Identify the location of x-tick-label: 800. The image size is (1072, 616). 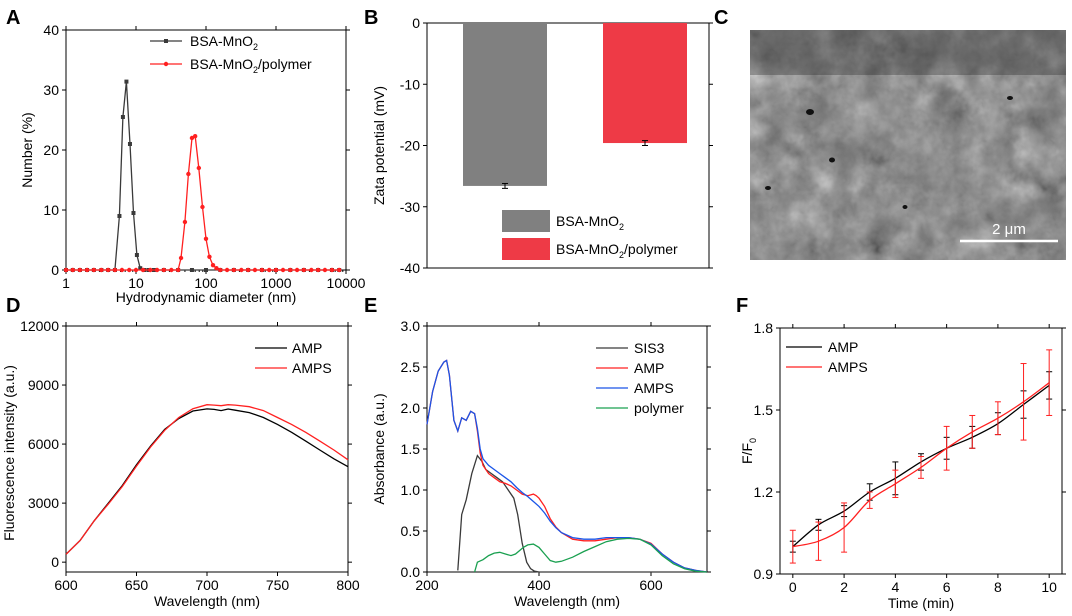
(348, 585).